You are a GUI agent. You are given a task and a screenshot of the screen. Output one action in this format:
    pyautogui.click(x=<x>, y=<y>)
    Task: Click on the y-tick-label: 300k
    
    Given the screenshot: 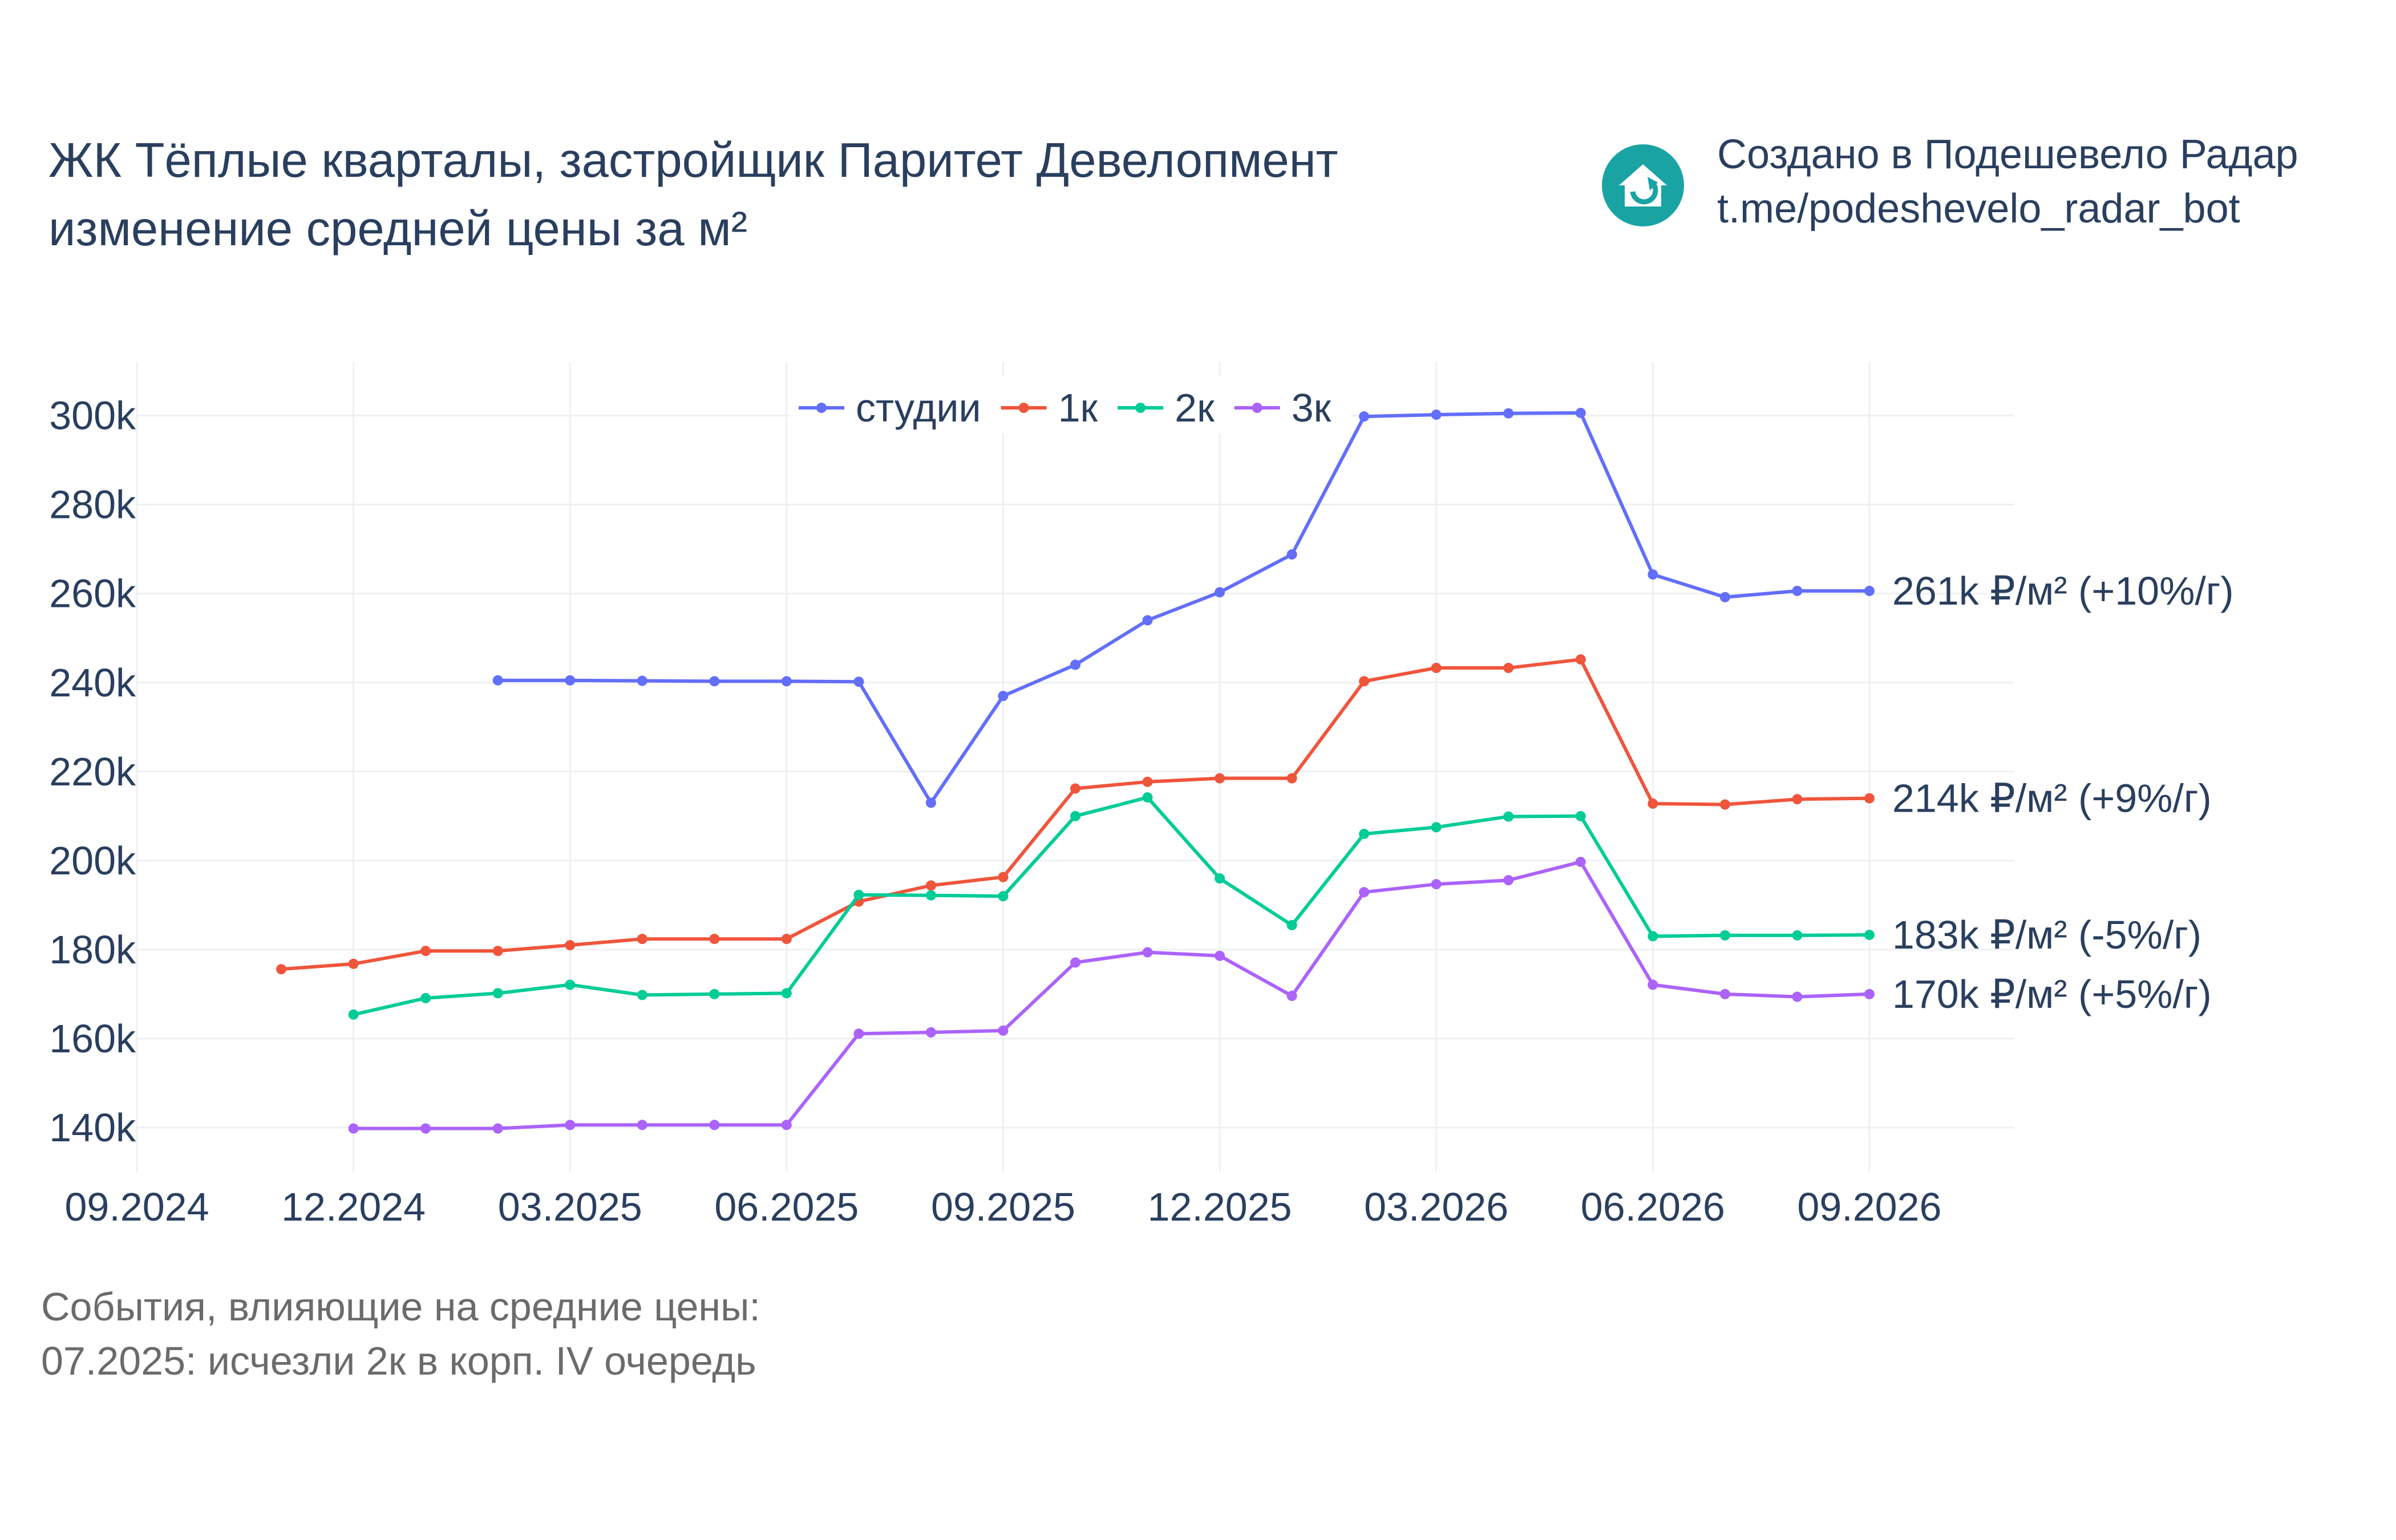 What is the action you would take?
    pyautogui.click(x=92, y=416)
    